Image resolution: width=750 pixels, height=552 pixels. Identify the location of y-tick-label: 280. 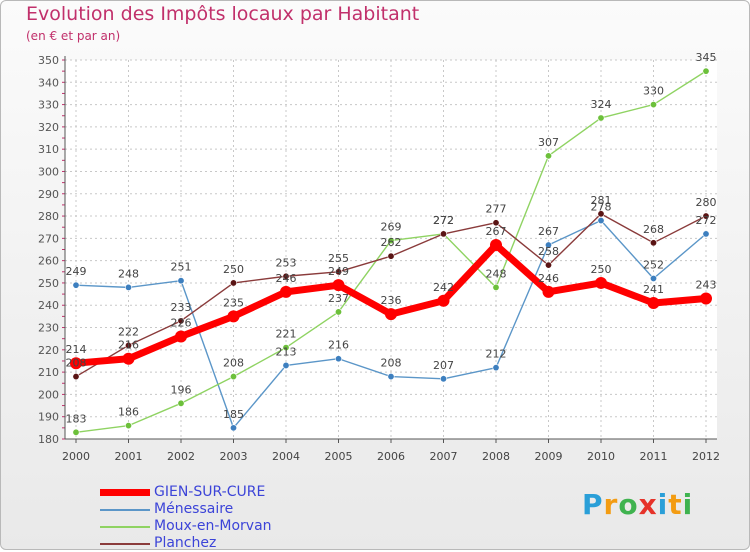
(48, 216).